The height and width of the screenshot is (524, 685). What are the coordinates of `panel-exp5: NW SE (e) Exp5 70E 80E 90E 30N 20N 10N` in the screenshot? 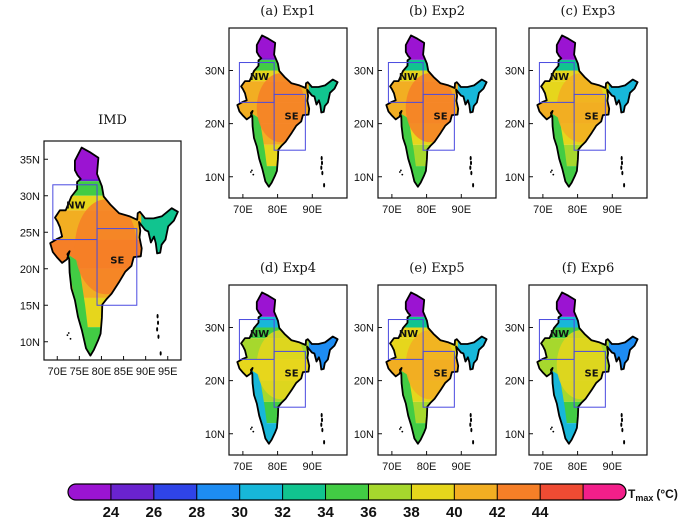 It's located at (425, 367).